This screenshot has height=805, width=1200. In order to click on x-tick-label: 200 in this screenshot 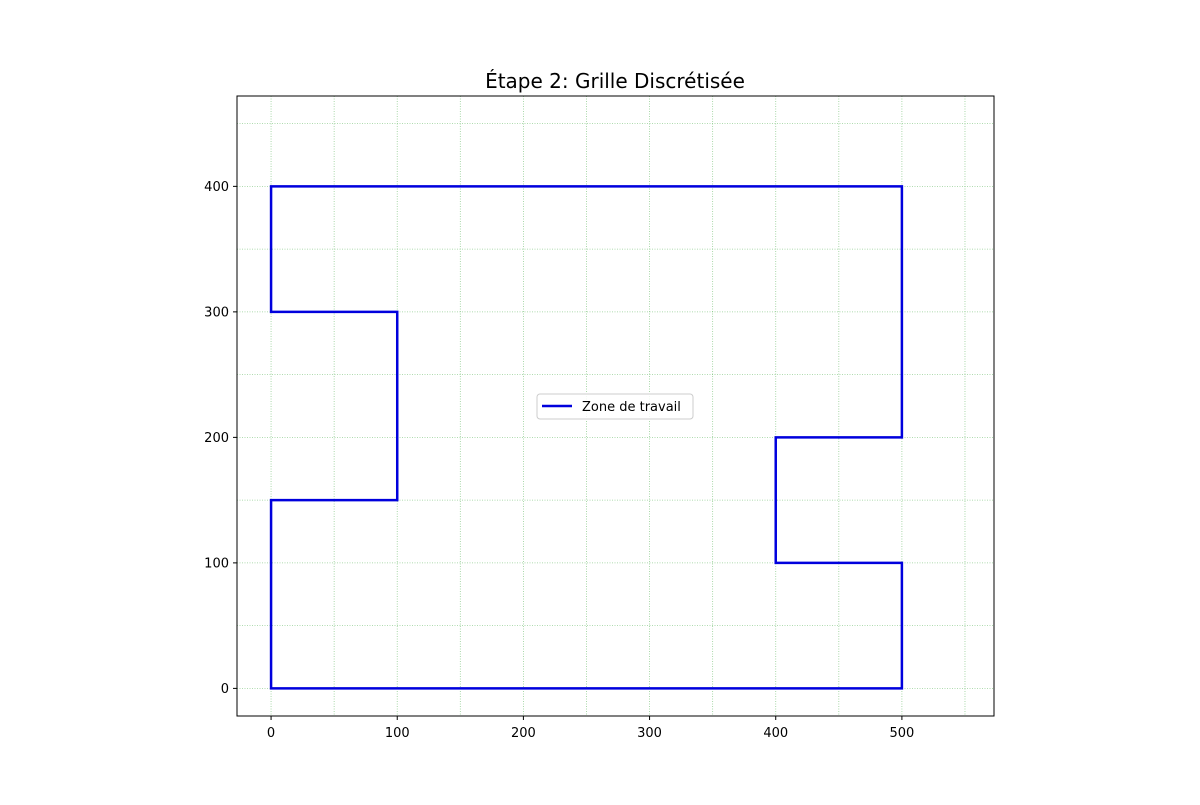, I will do `click(523, 733)`.